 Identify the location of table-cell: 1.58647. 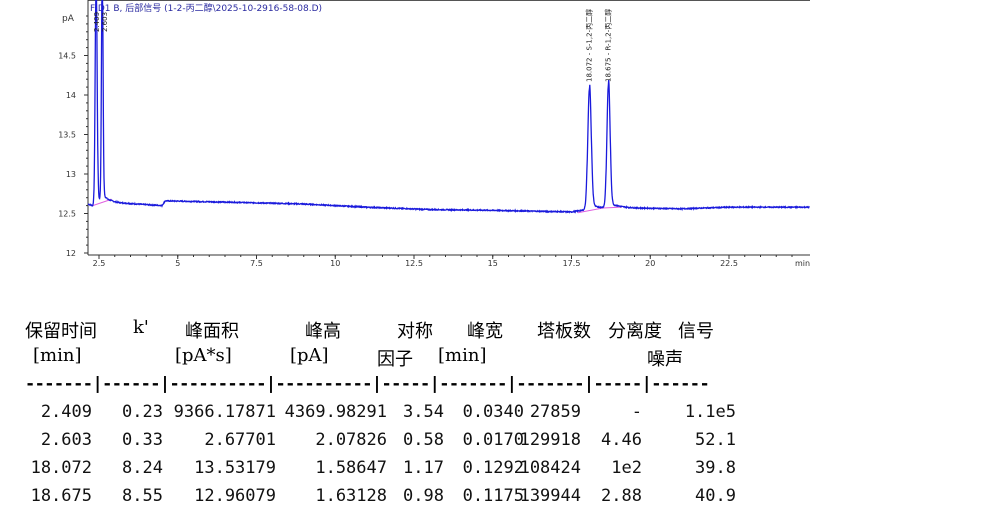
(351, 468).